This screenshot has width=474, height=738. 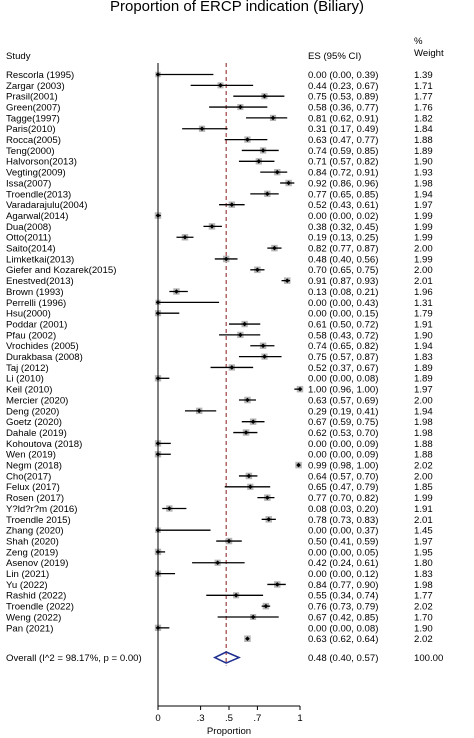 What do you see at coordinates (37, 216) in the screenshot?
I see `study-name: Agarwal(2014)` at bounding box center [37, 216].